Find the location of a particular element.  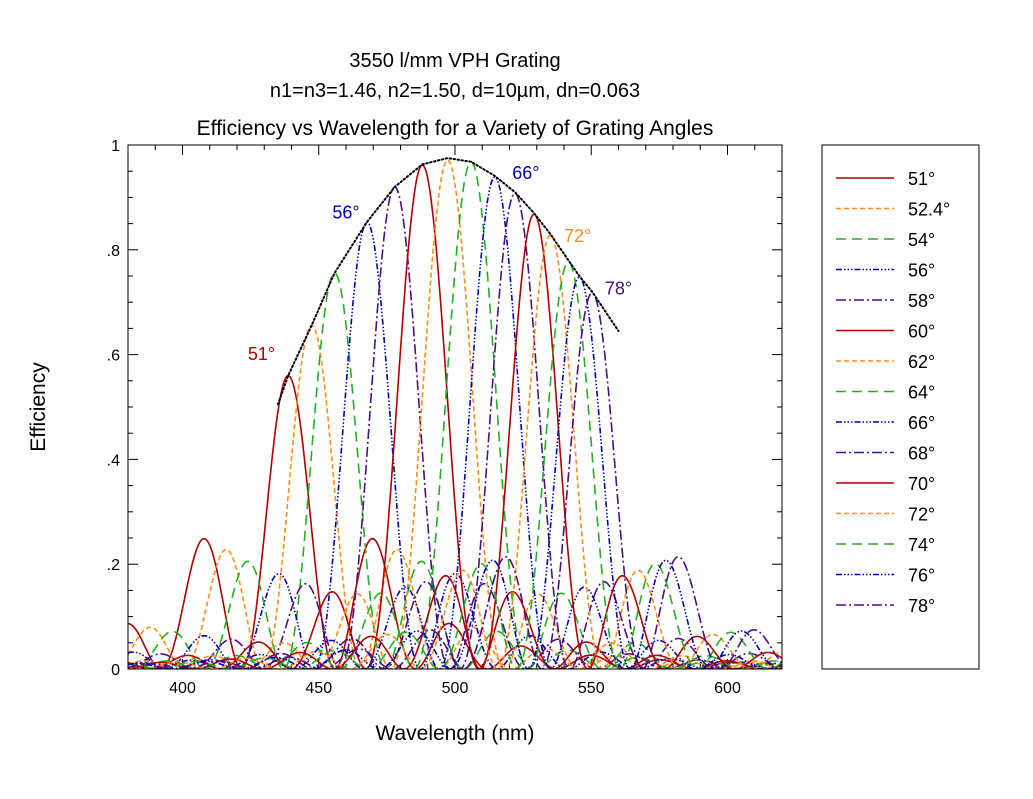

peak-annotation: 56° is located at coordinates (345, 212).